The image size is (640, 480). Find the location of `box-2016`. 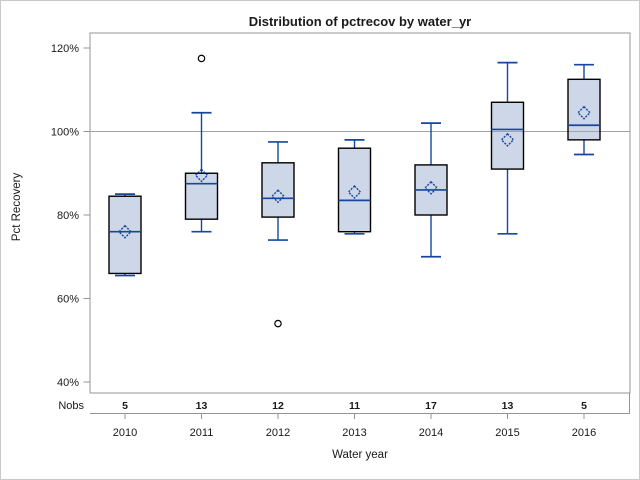

box-2016 is located at coordinates (584, 109).